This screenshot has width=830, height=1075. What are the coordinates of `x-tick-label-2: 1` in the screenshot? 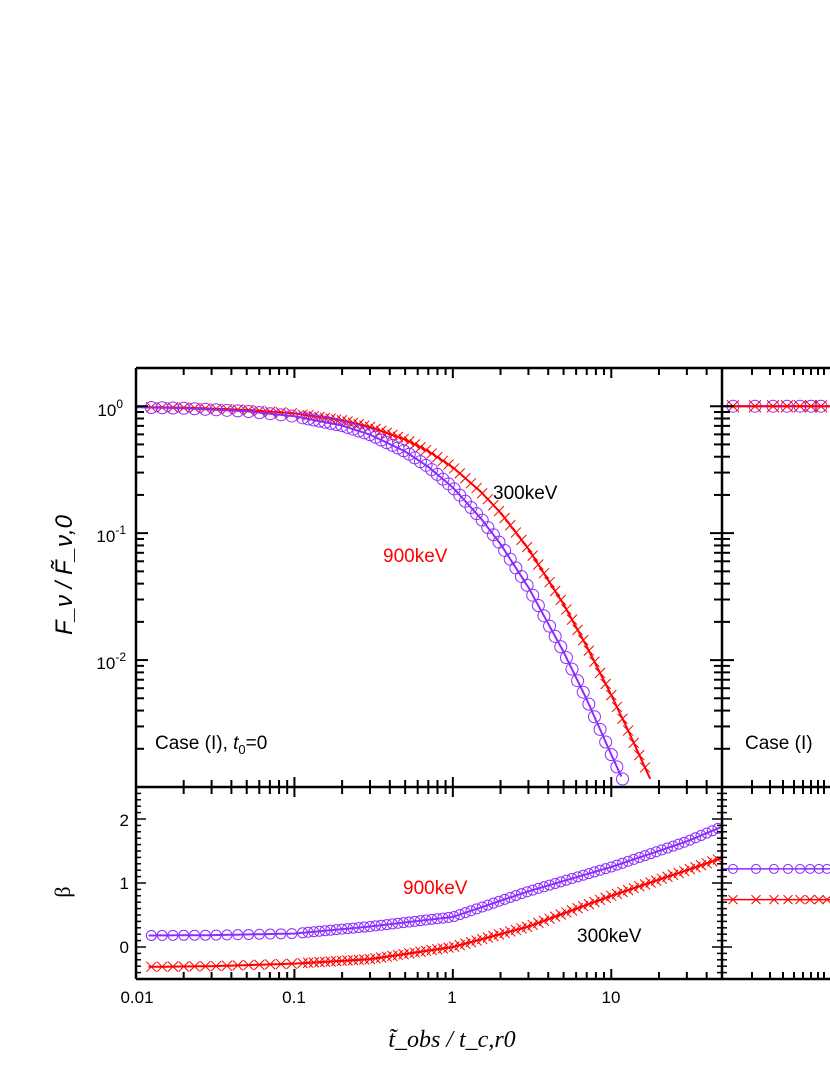 It's located at (451, 997).